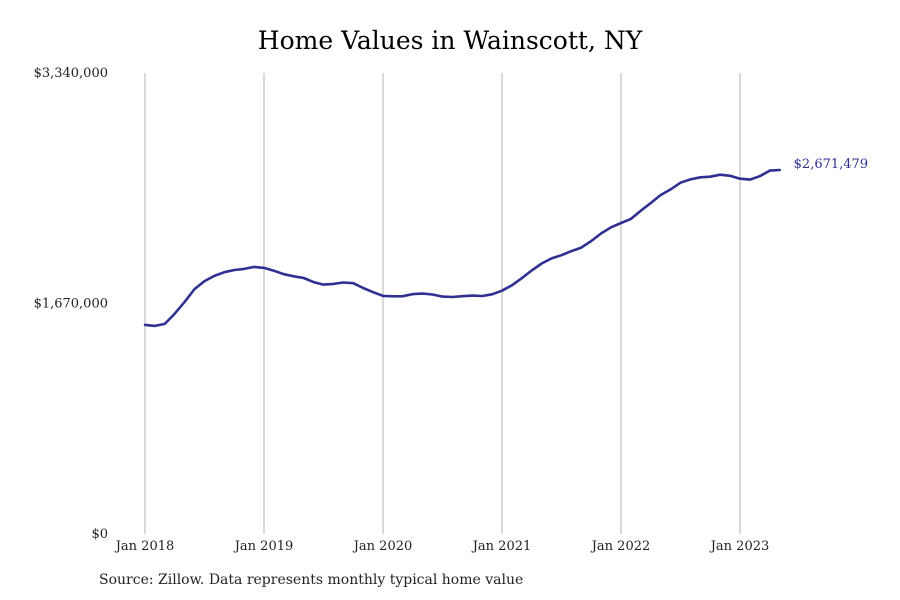  Describe the element at coordinates (620, 546) in the screenshot. I see `x-tick-label: Jan 2022` at that location.